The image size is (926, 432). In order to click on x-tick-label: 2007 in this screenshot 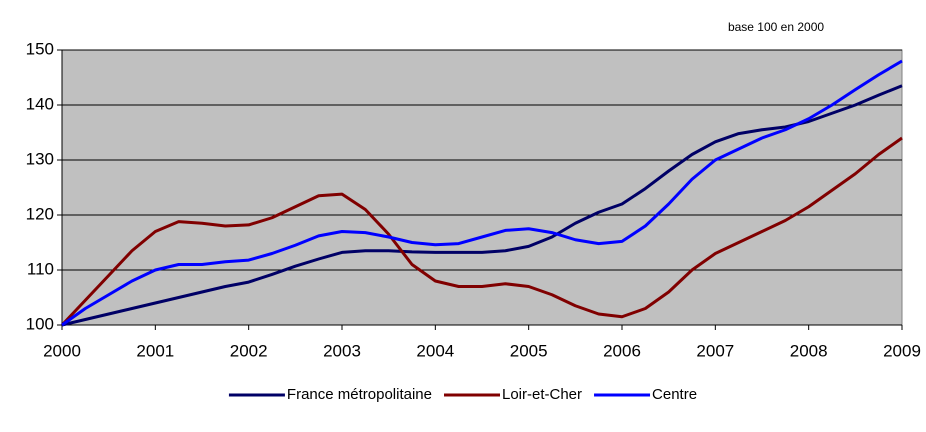, I will do `click(715, 350)`.